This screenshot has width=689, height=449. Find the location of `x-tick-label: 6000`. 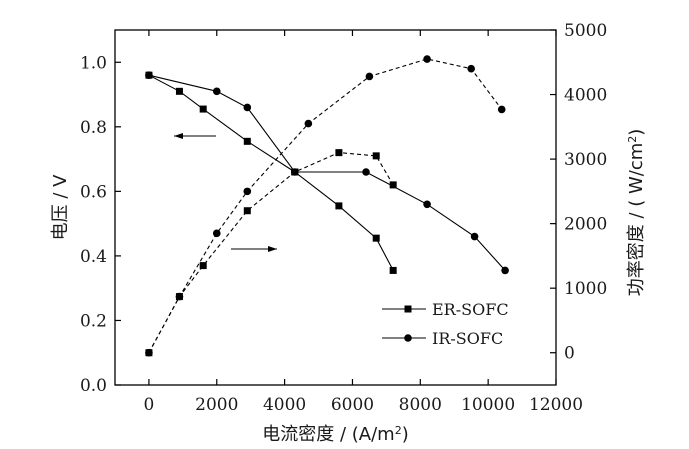

x-tick-label: 6000 is located at coordinates (352, 405).